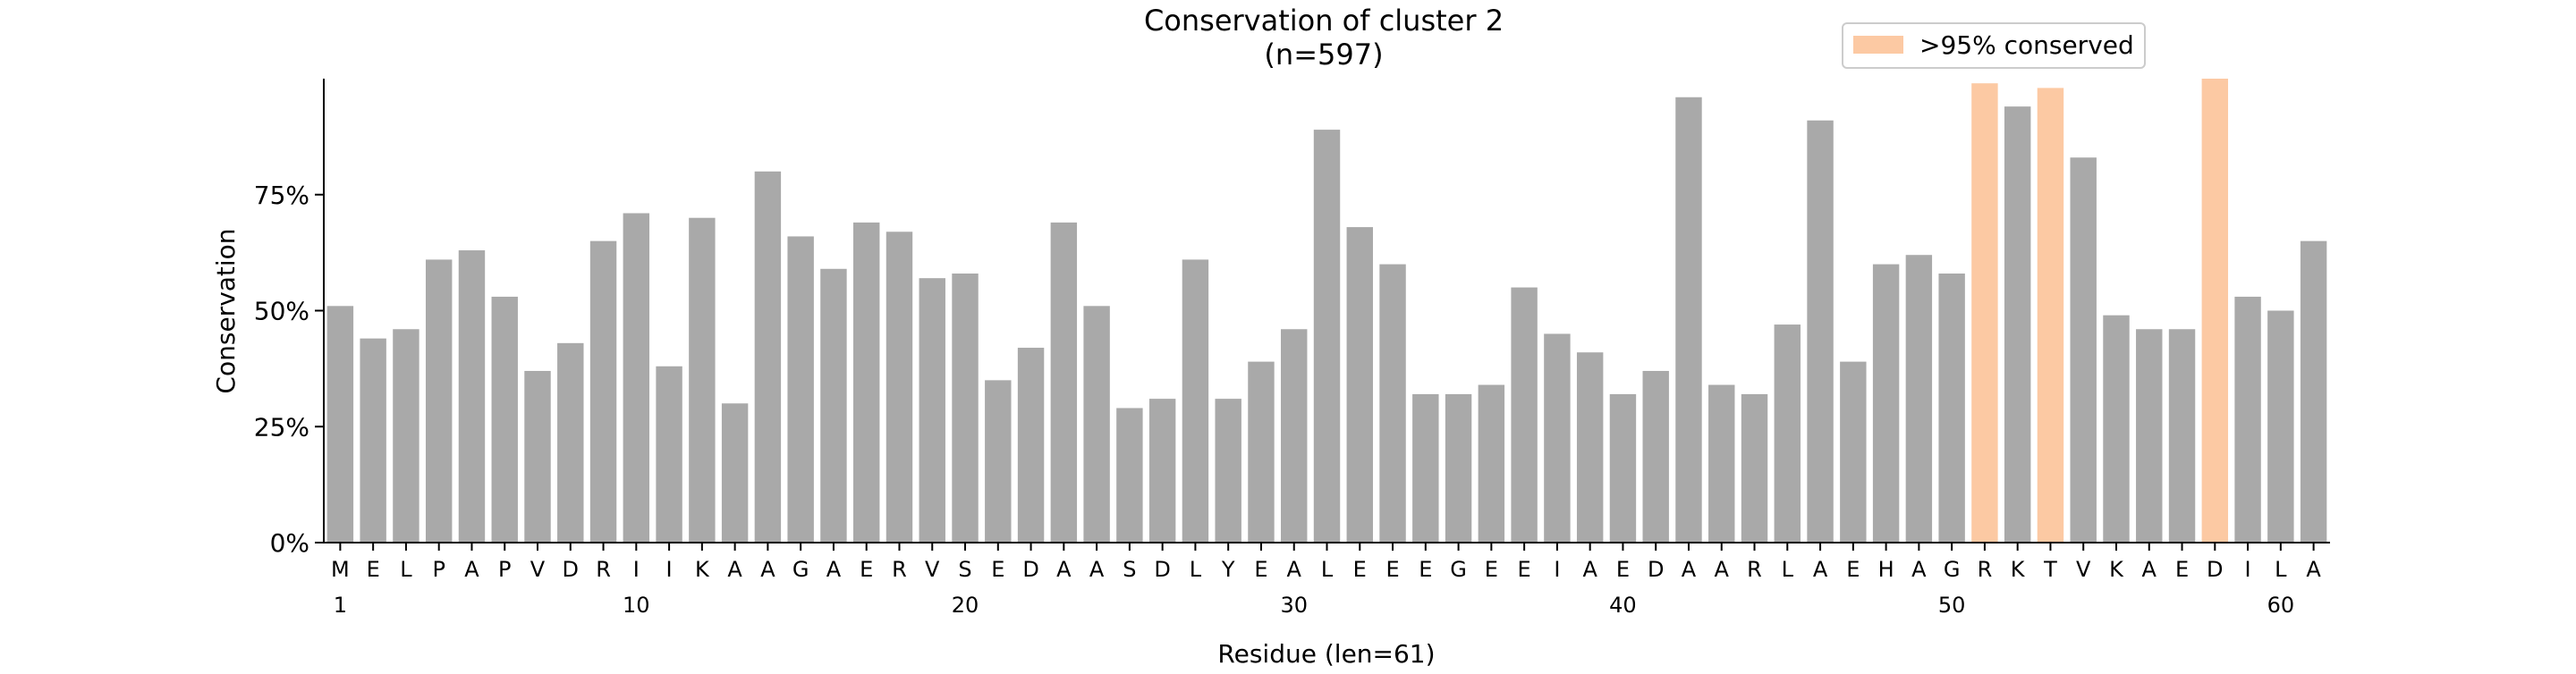 This screenshot has height=674, width=2576. What do you see at coordinates (965, 605) in the screenshot?
I see `x-position-label: 20` at bounding box center [965, 605].